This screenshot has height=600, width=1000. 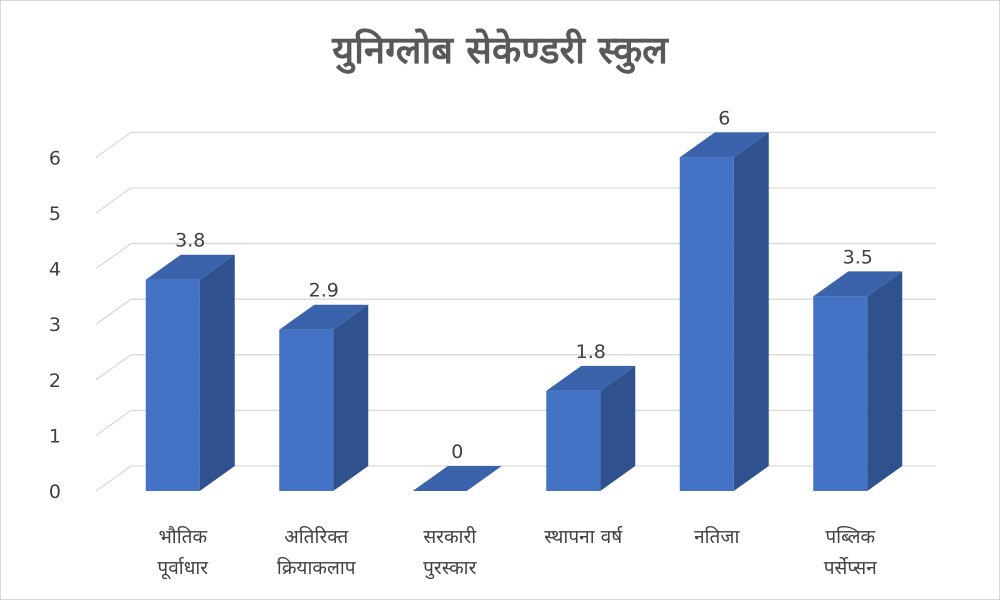 What do you see at coordinates (55, 214) in the screenshot?
I see `y-tick-label: 5` at bounding box center [55, 214].